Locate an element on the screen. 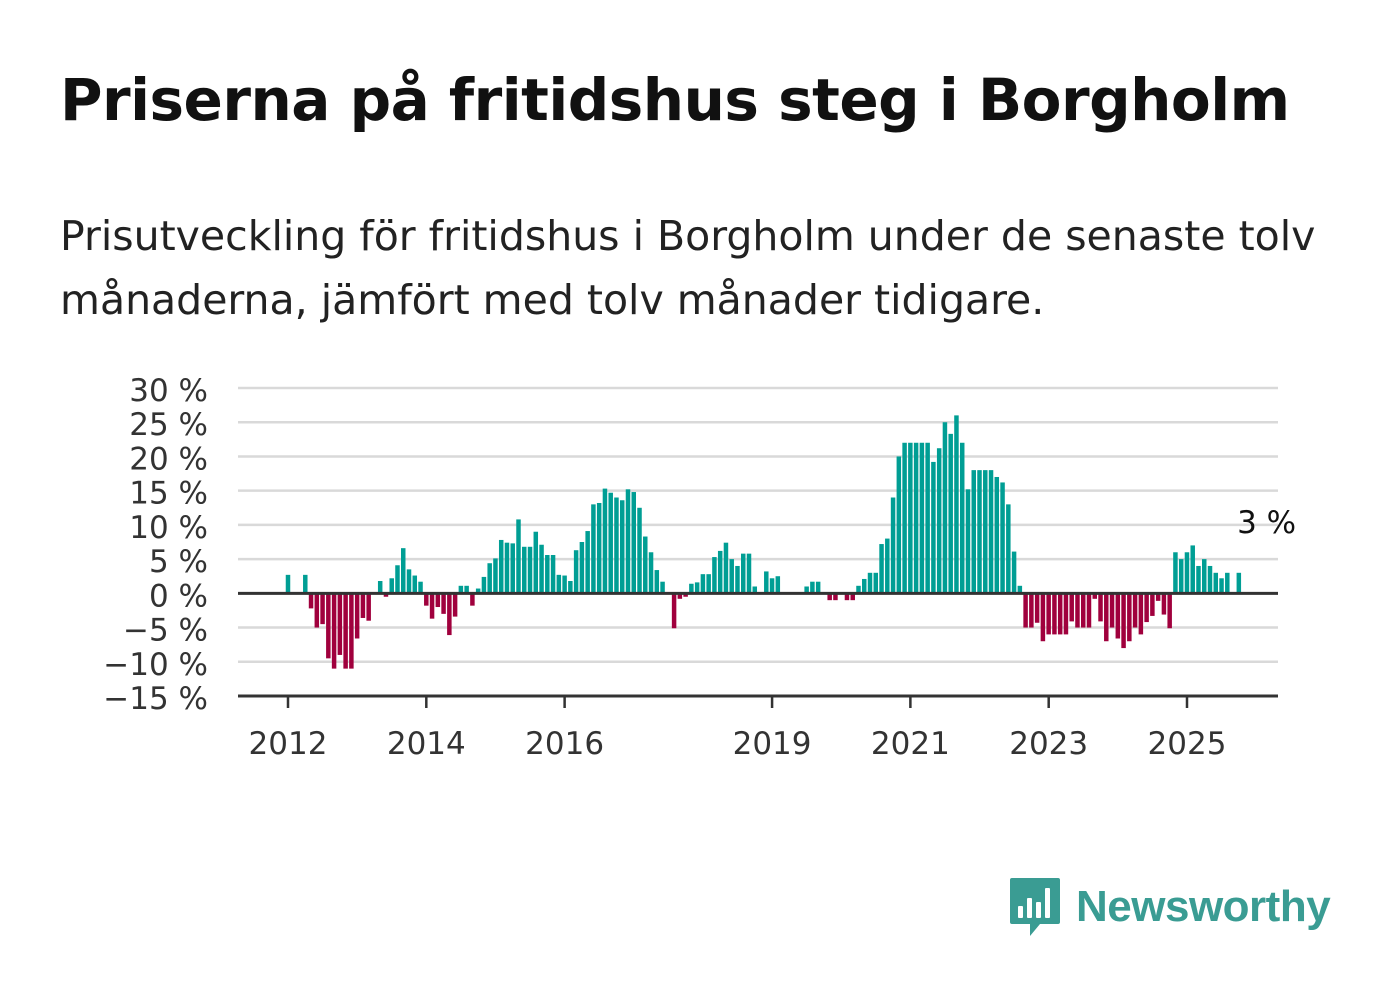 This screenshot has width=1382, height=999. y-tick-label: −5 % is located at coordinates (165, 631).